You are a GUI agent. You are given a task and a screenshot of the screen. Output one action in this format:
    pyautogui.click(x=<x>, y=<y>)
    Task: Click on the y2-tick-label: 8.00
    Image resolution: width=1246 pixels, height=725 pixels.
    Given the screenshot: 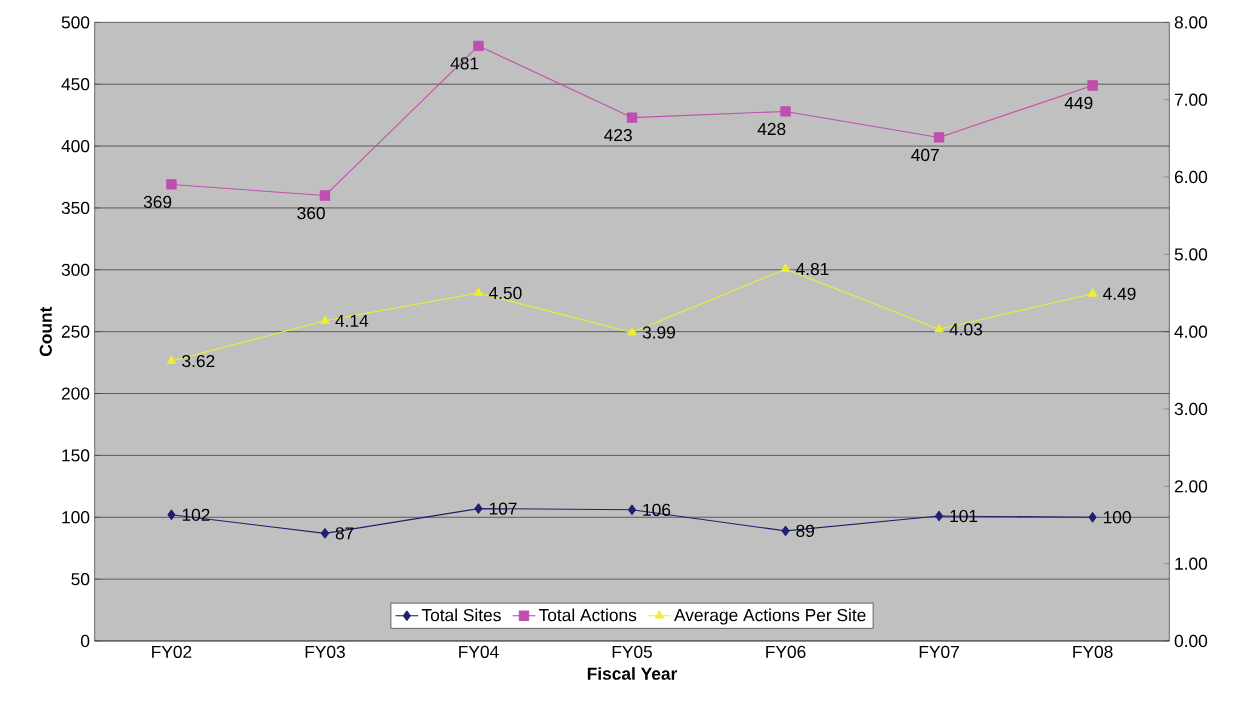 What is the action you would take?
    pyautogui.click(x=1191, y=22)
    